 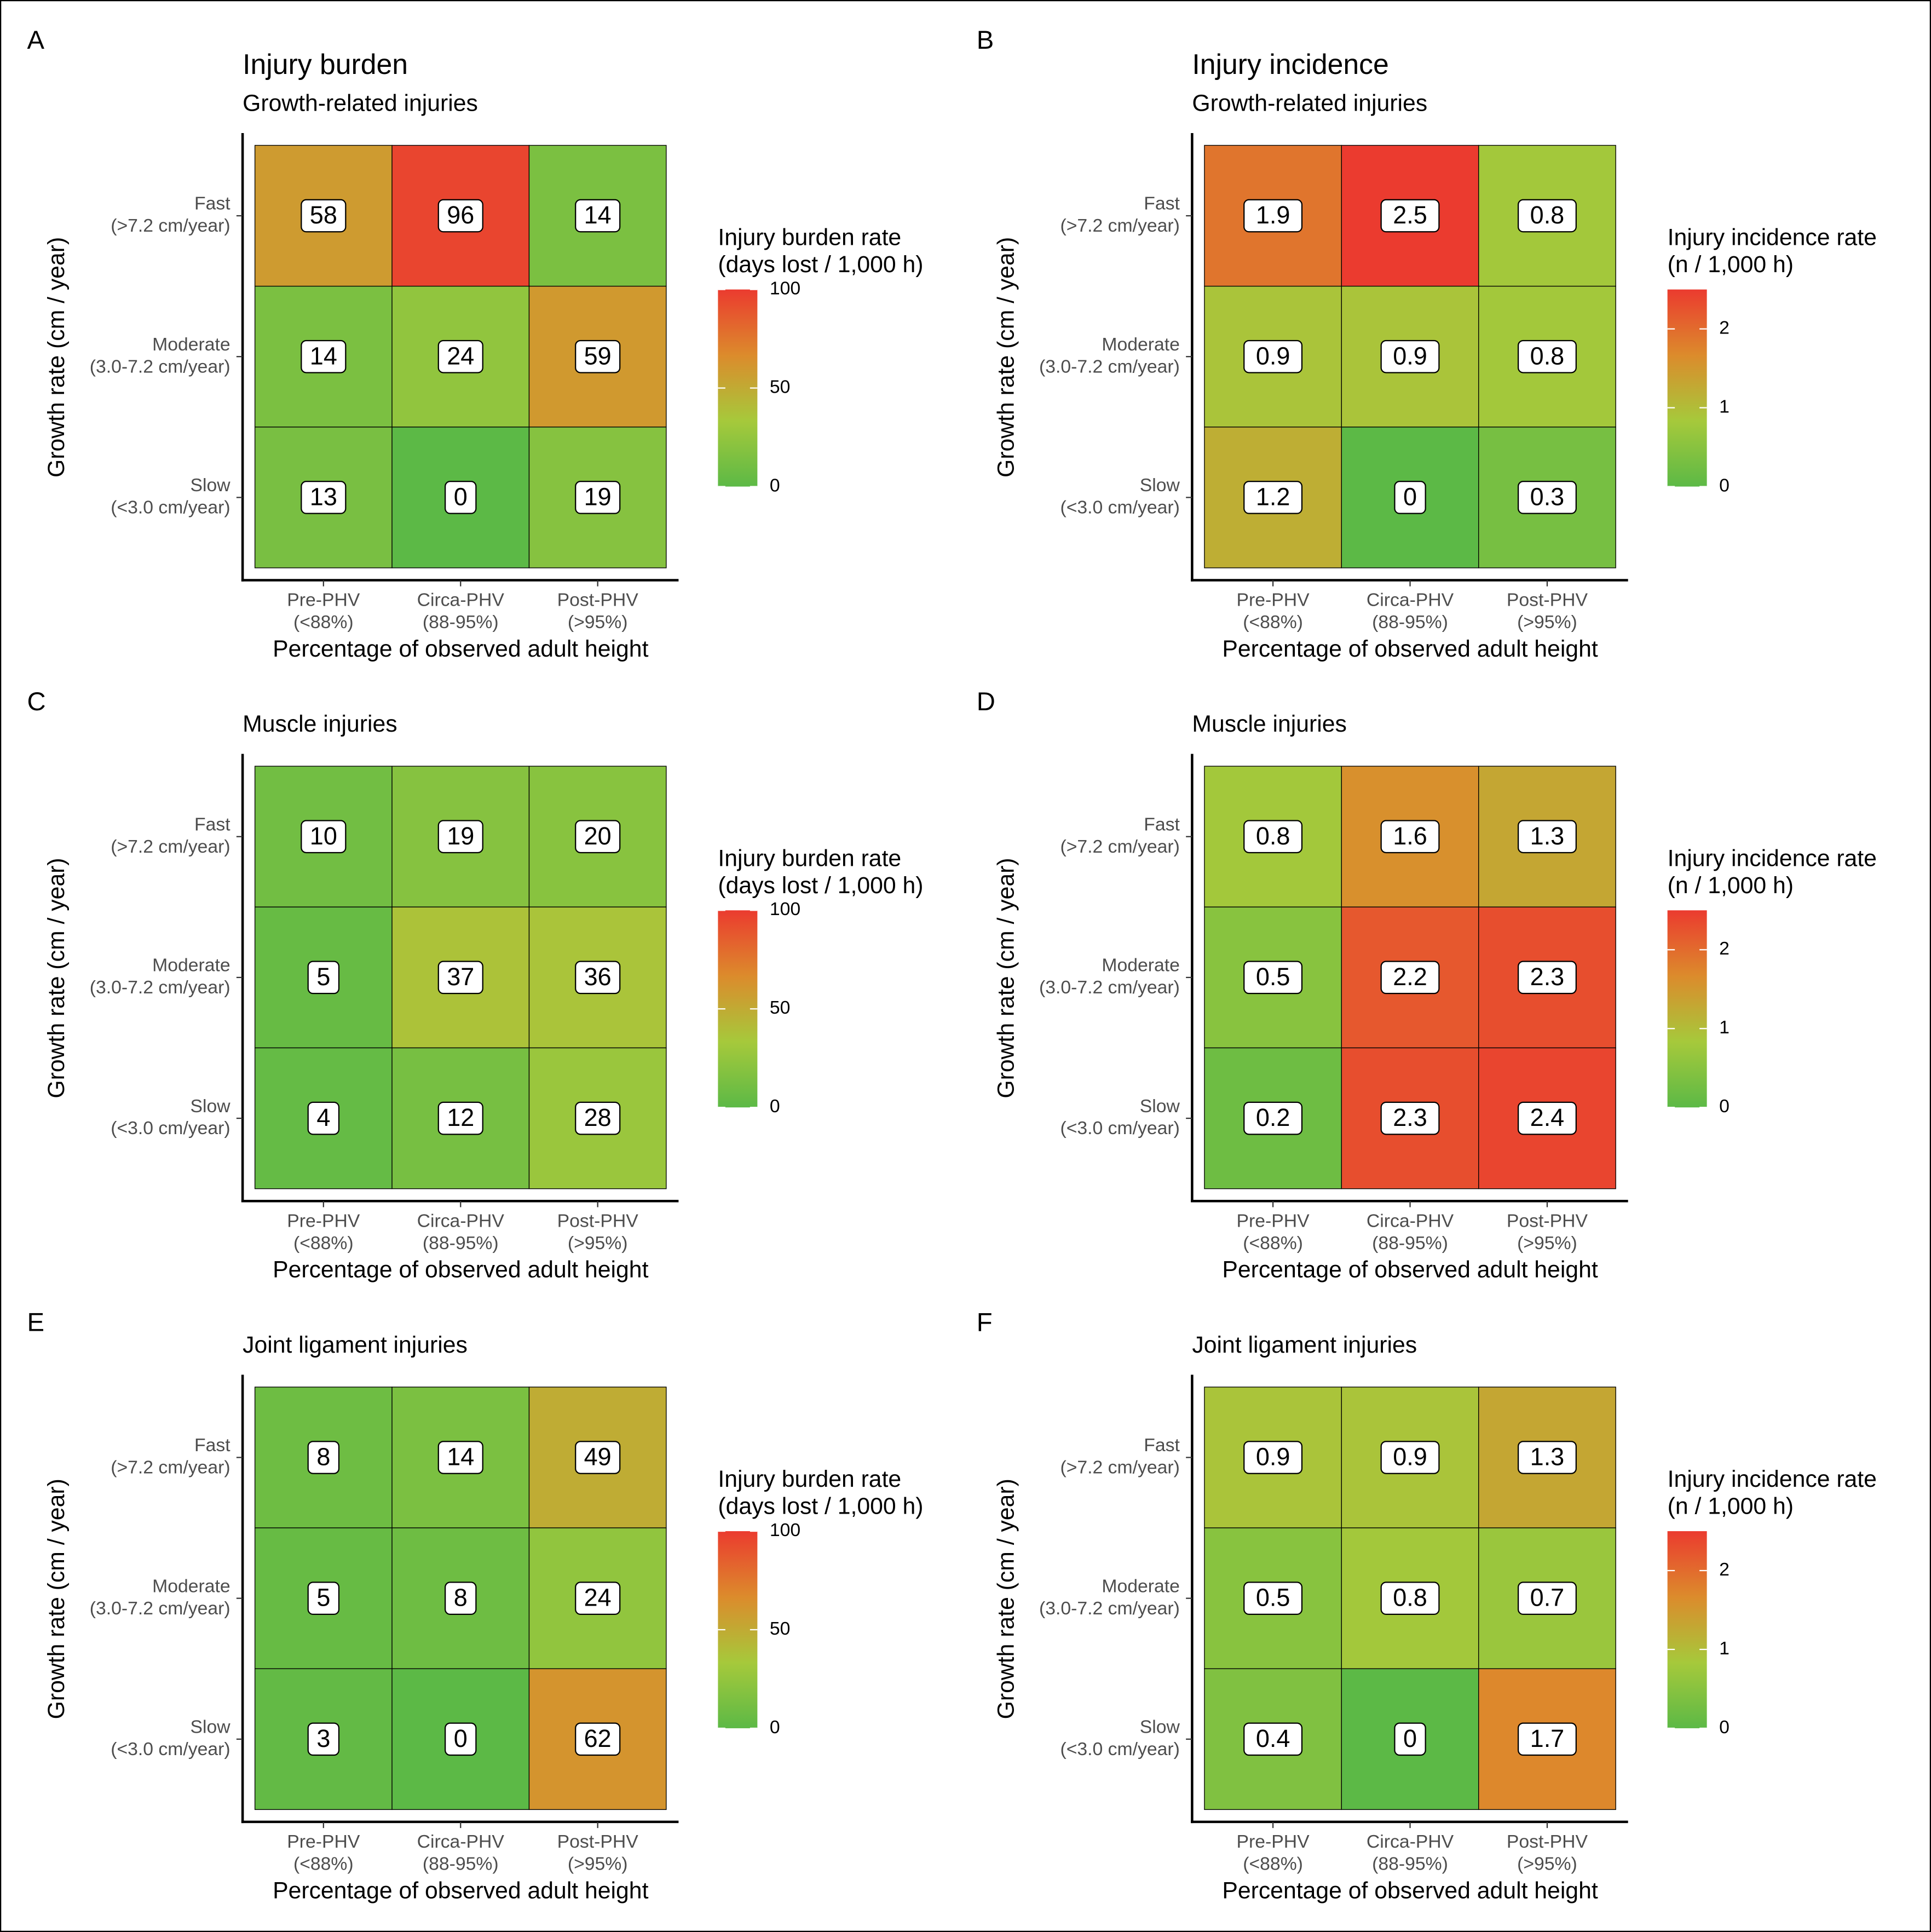 I want to click on value-label: 19, so click(x=460, y=836).